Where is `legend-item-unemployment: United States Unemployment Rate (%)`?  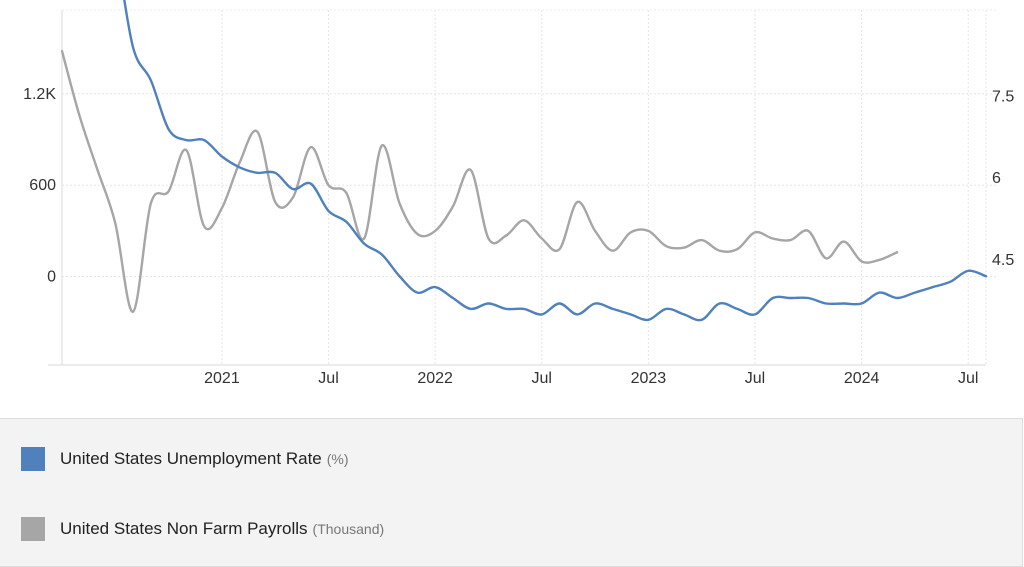
legend-item-unemployment: United States Unemployment Rate (%) is located at coordinates (185, 459).